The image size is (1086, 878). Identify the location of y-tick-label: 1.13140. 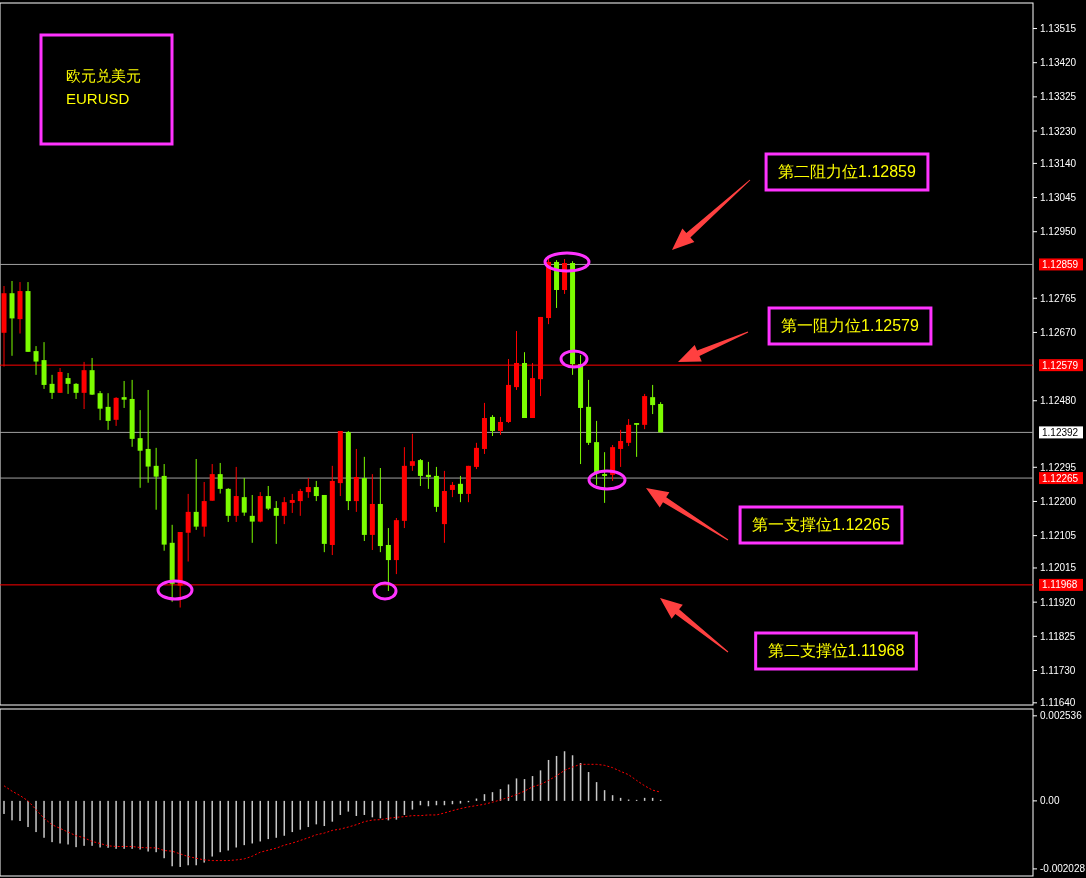
(1058, 163).